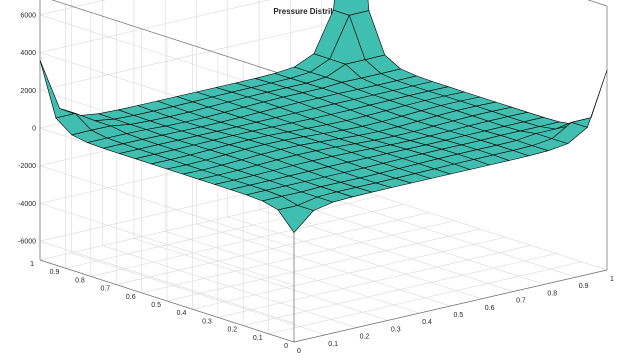 This screenshot has width=621, height=360. Describe the element at coordinates (131, 297) in the screenshot. I see `y-tick-label: 0.6` at that location.